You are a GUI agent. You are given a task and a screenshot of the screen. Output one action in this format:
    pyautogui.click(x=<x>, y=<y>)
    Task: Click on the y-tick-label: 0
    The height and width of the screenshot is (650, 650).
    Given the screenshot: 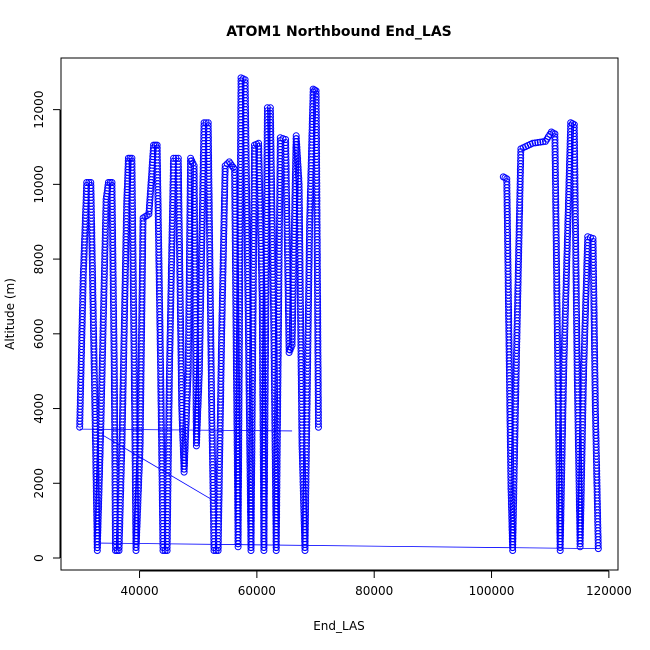 What is the action you would take?
    pyautogui.click(x=39, y=558)
    